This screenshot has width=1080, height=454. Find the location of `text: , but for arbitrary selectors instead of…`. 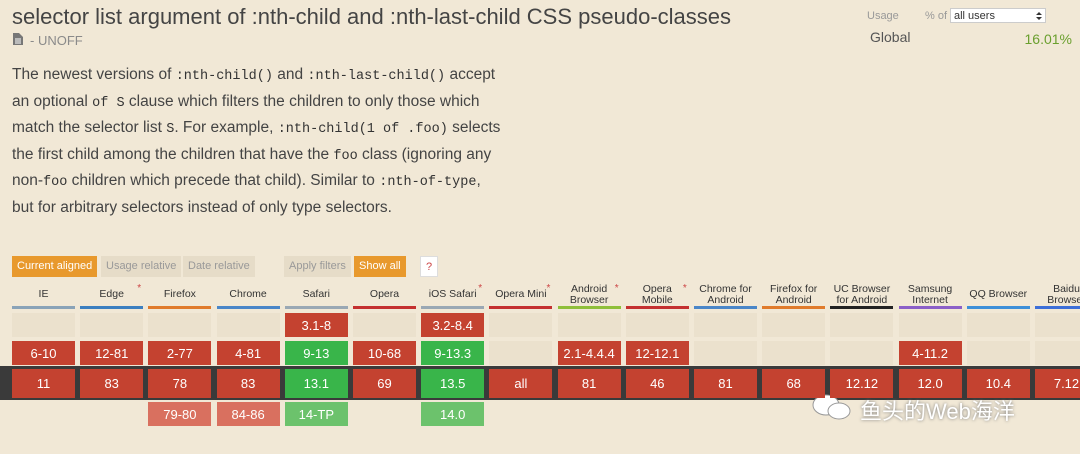

text: , but for arbitrary selectors instead of… is located at coordinates (246, 194).